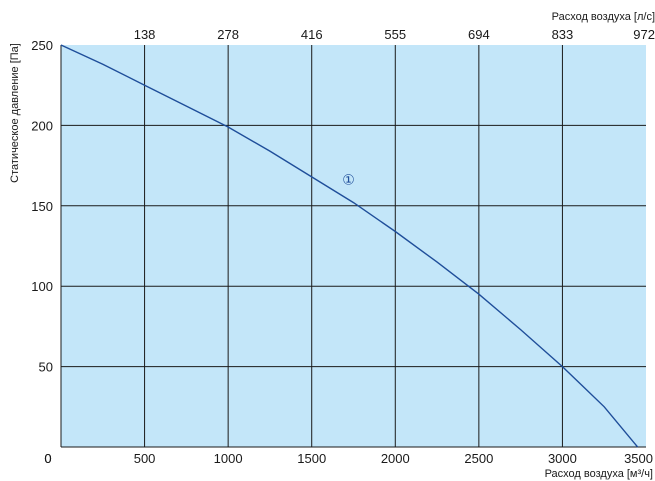  I want to click on x-tick-label: 2500, so click(478, 458).